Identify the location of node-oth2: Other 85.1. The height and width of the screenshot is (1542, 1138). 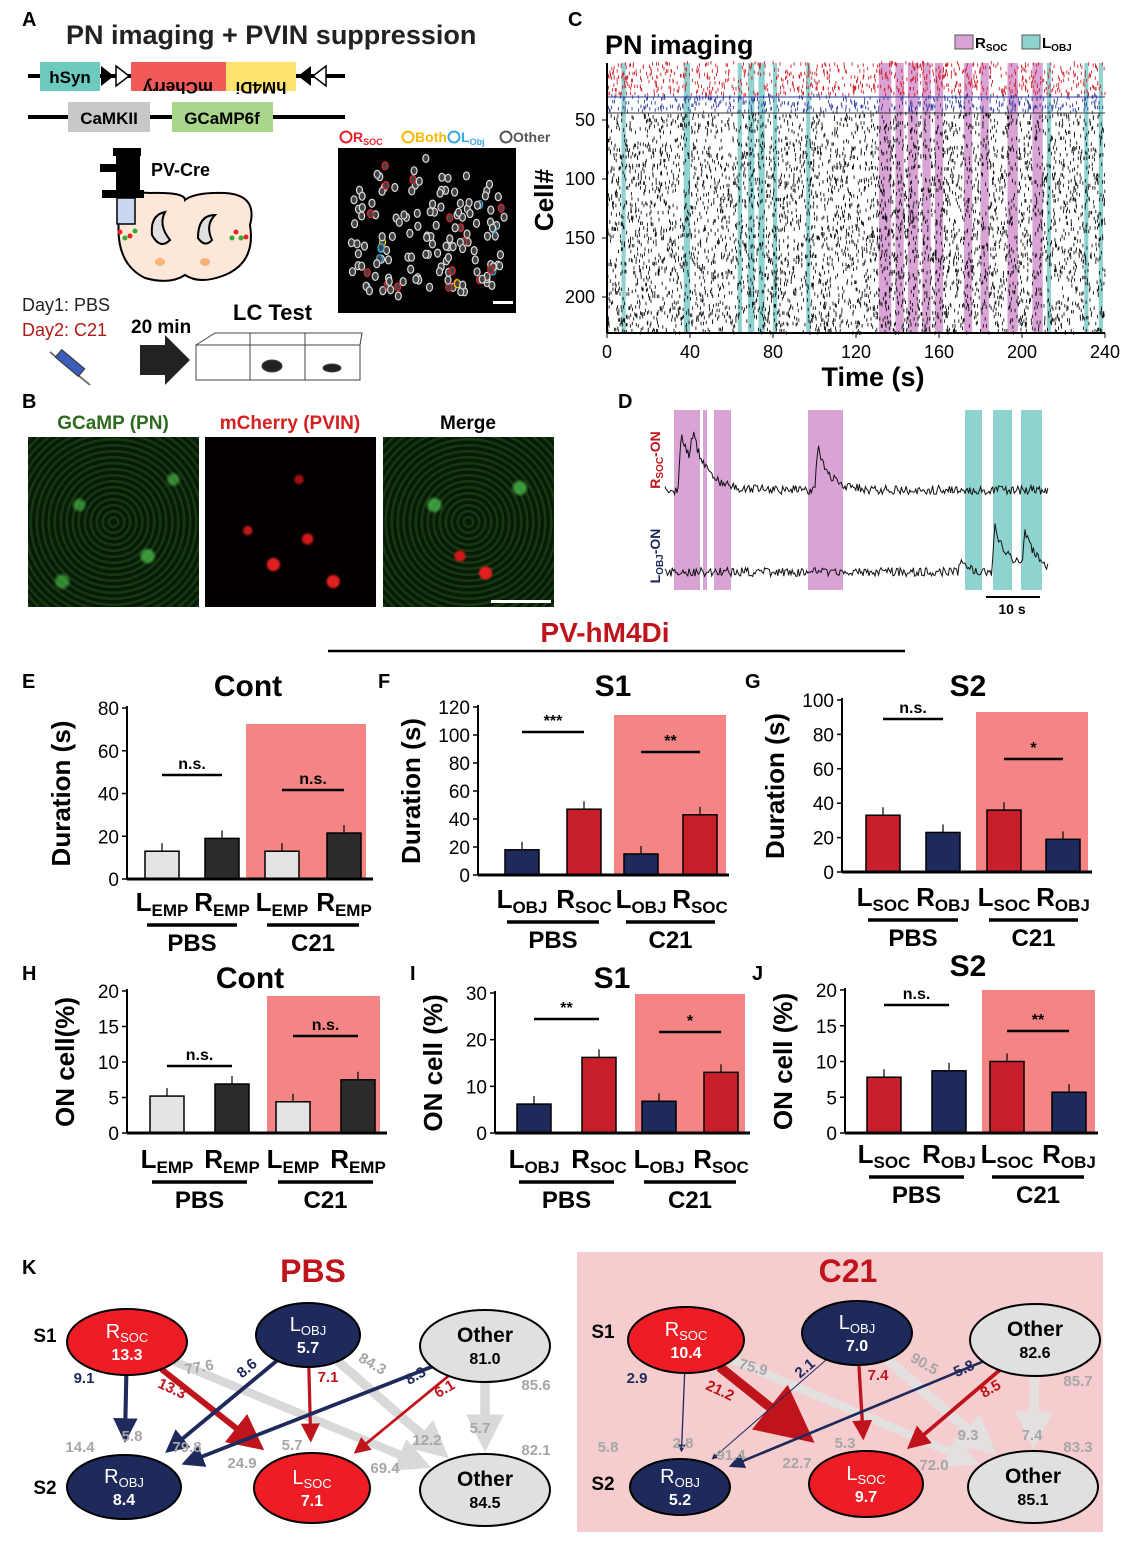
(1033, 1487).